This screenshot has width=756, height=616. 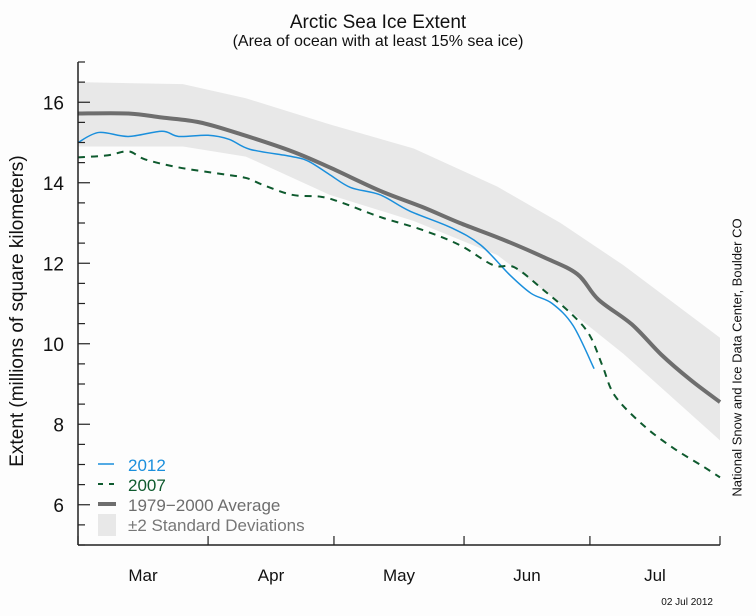 What do you see at coordinates (58, 506) in the screenshot?
I see `y-tick-label: 6` at bounding box center [58, 506].